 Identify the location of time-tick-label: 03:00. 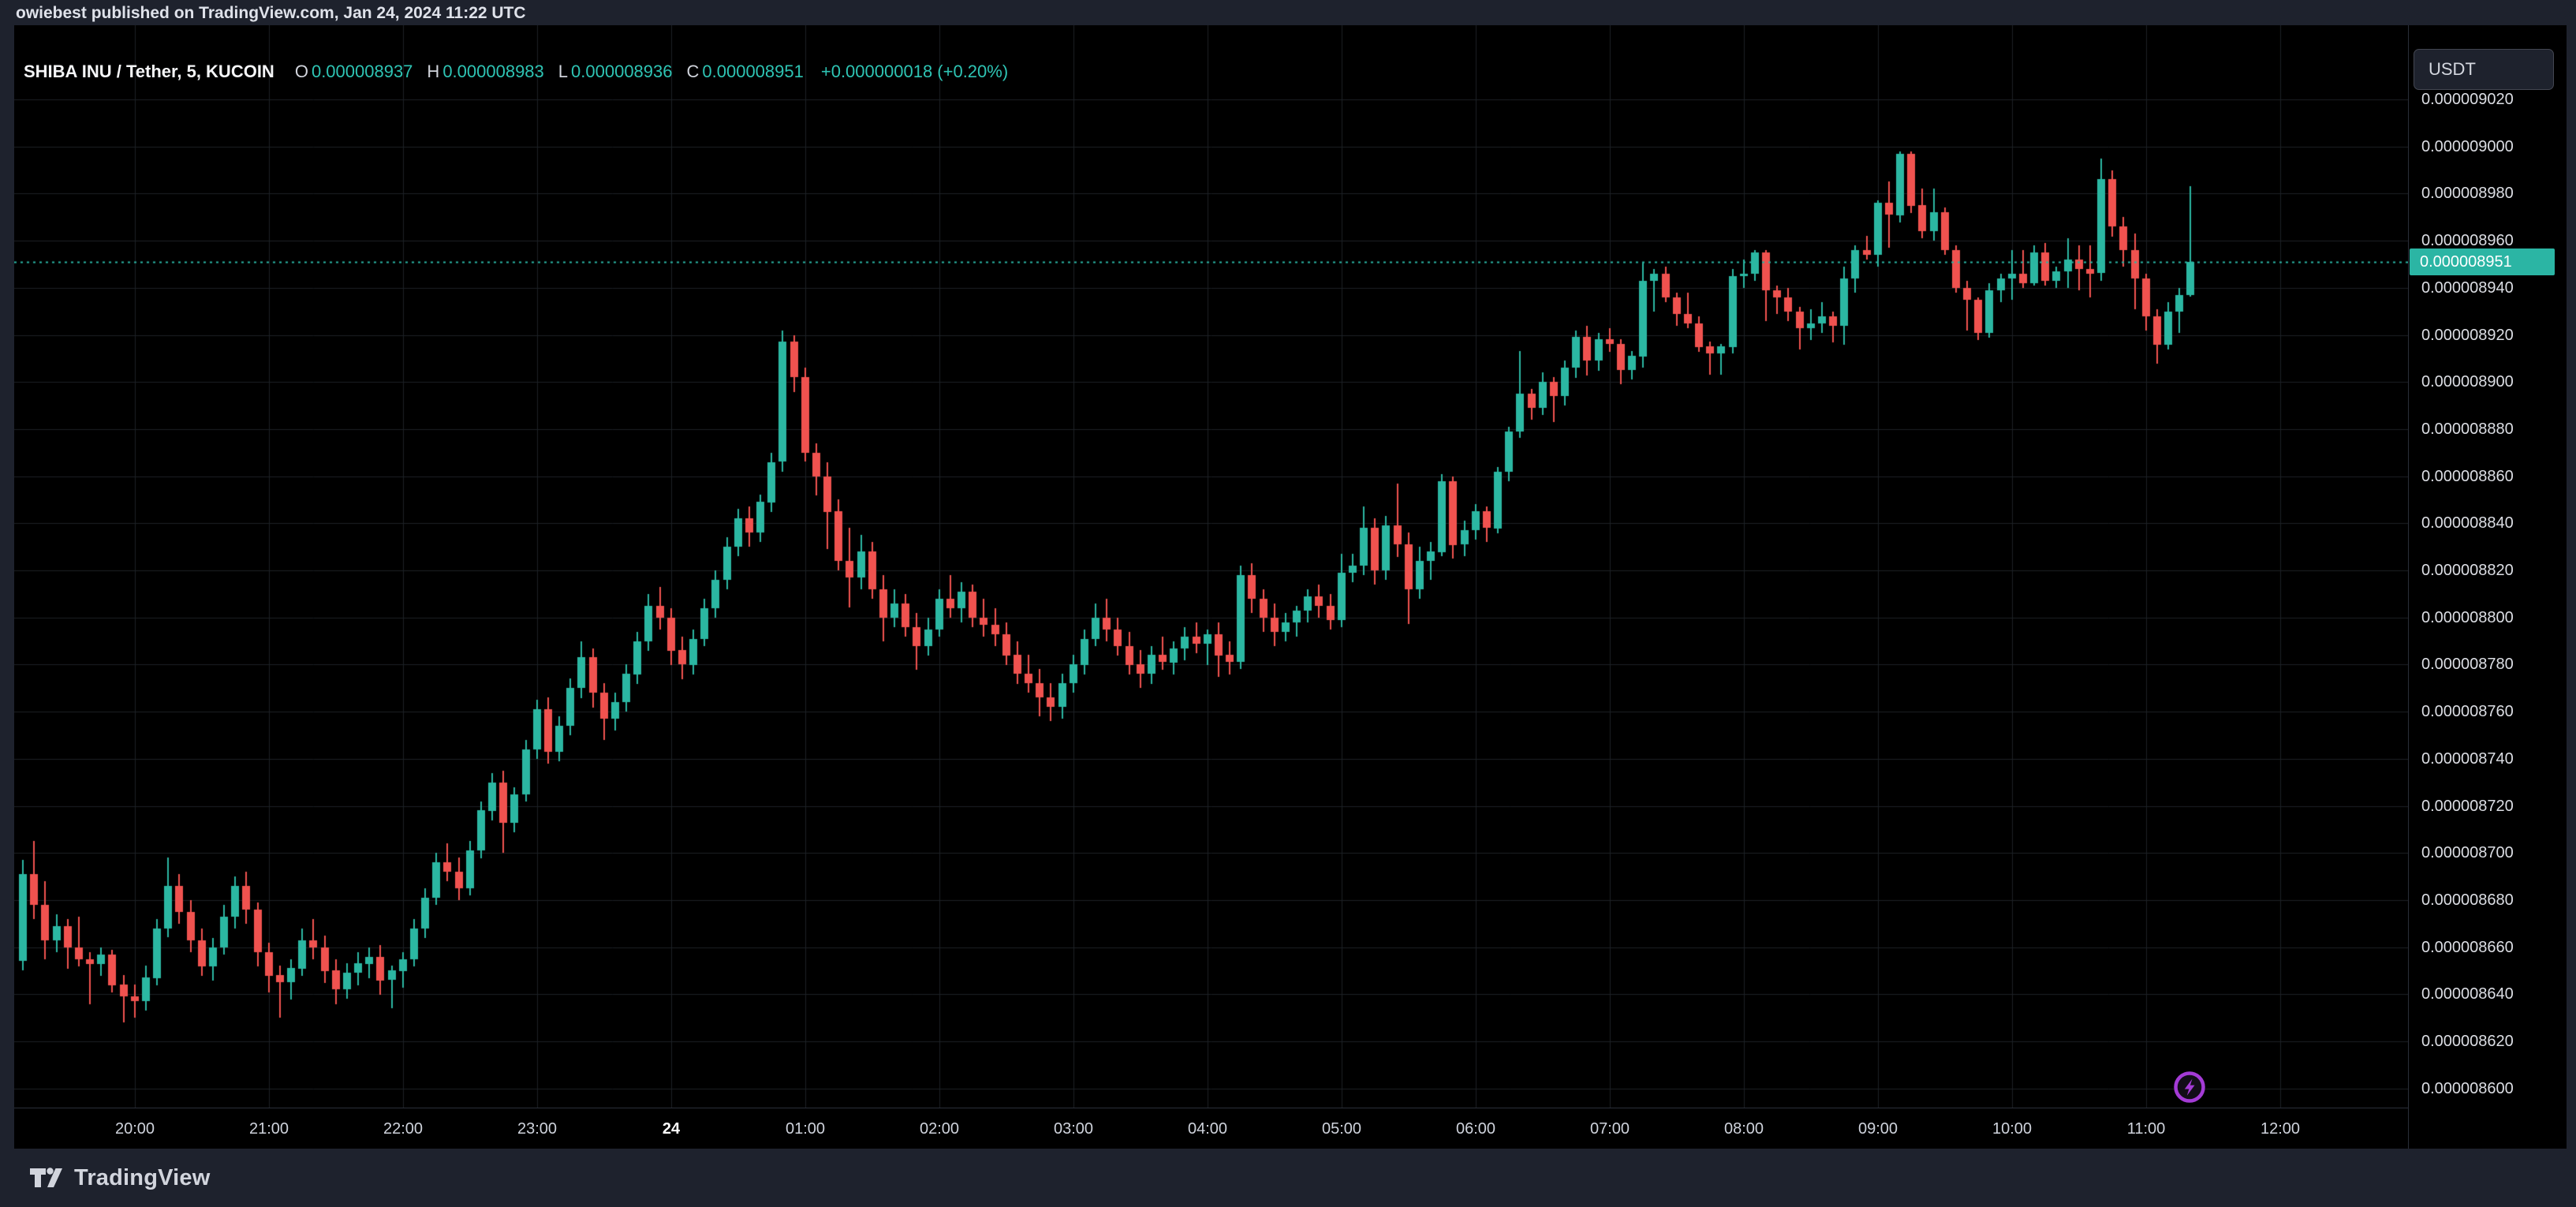
(1073, 1129).